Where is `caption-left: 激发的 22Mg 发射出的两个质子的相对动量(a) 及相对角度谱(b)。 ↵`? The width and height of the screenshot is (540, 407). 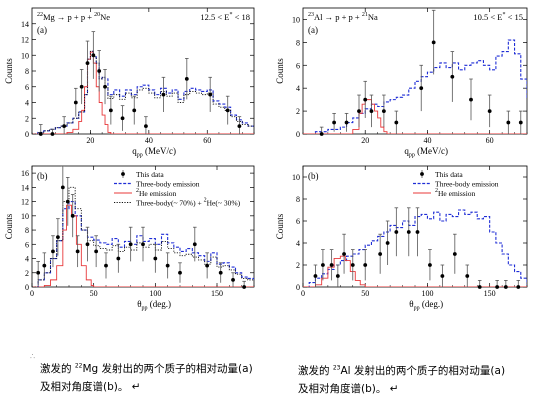
caption-left: 激发的 22Mg 发射出的两个质子的相对动量(a) 及相对角度谱(b)。 ↵ is located at coordinates (146, 378).